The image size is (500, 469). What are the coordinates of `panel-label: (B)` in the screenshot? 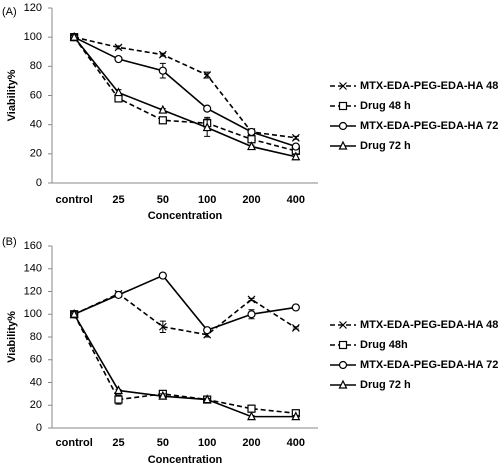 It's located at (9, 242).